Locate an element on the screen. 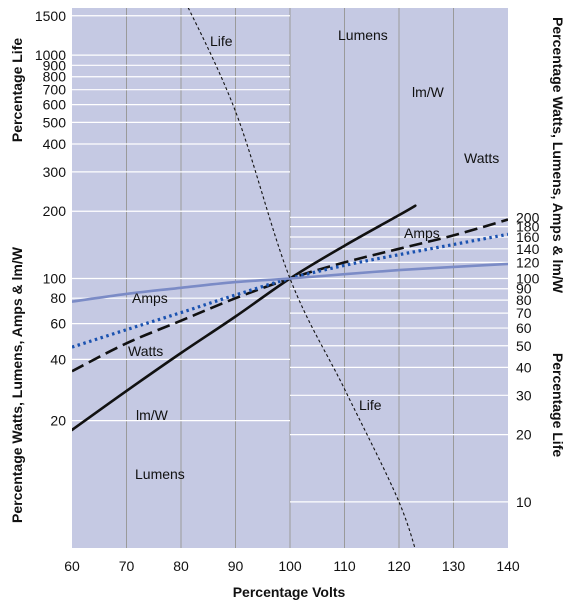 This screenshot has width=570, height=602. left-life-tick-label: 1000 is located at coordinates (50, 55).